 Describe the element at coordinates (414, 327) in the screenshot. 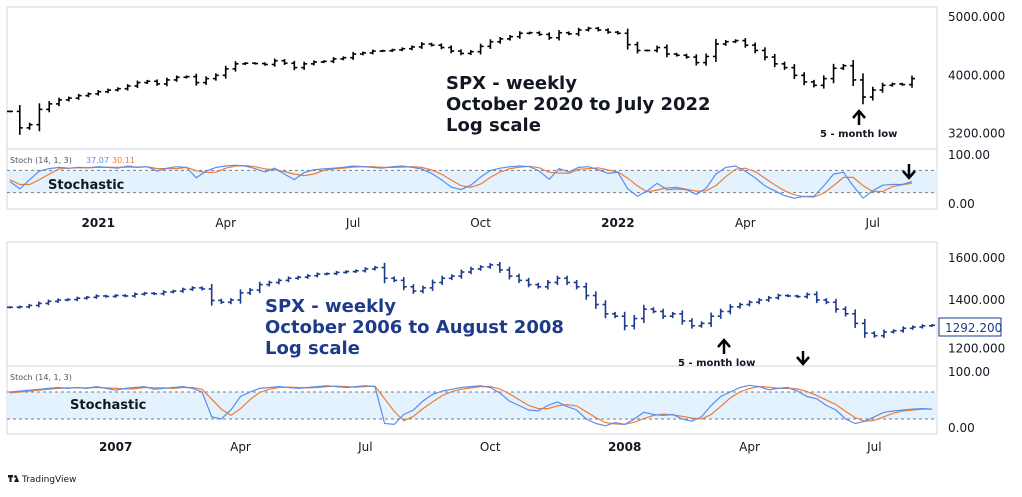

I see `bottom-title-line-2: October 2006 to August 2008` at that location.